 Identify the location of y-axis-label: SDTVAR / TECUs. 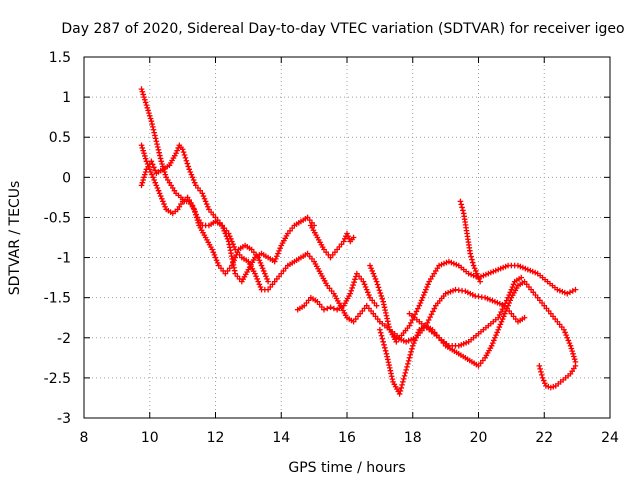
(15, 238).